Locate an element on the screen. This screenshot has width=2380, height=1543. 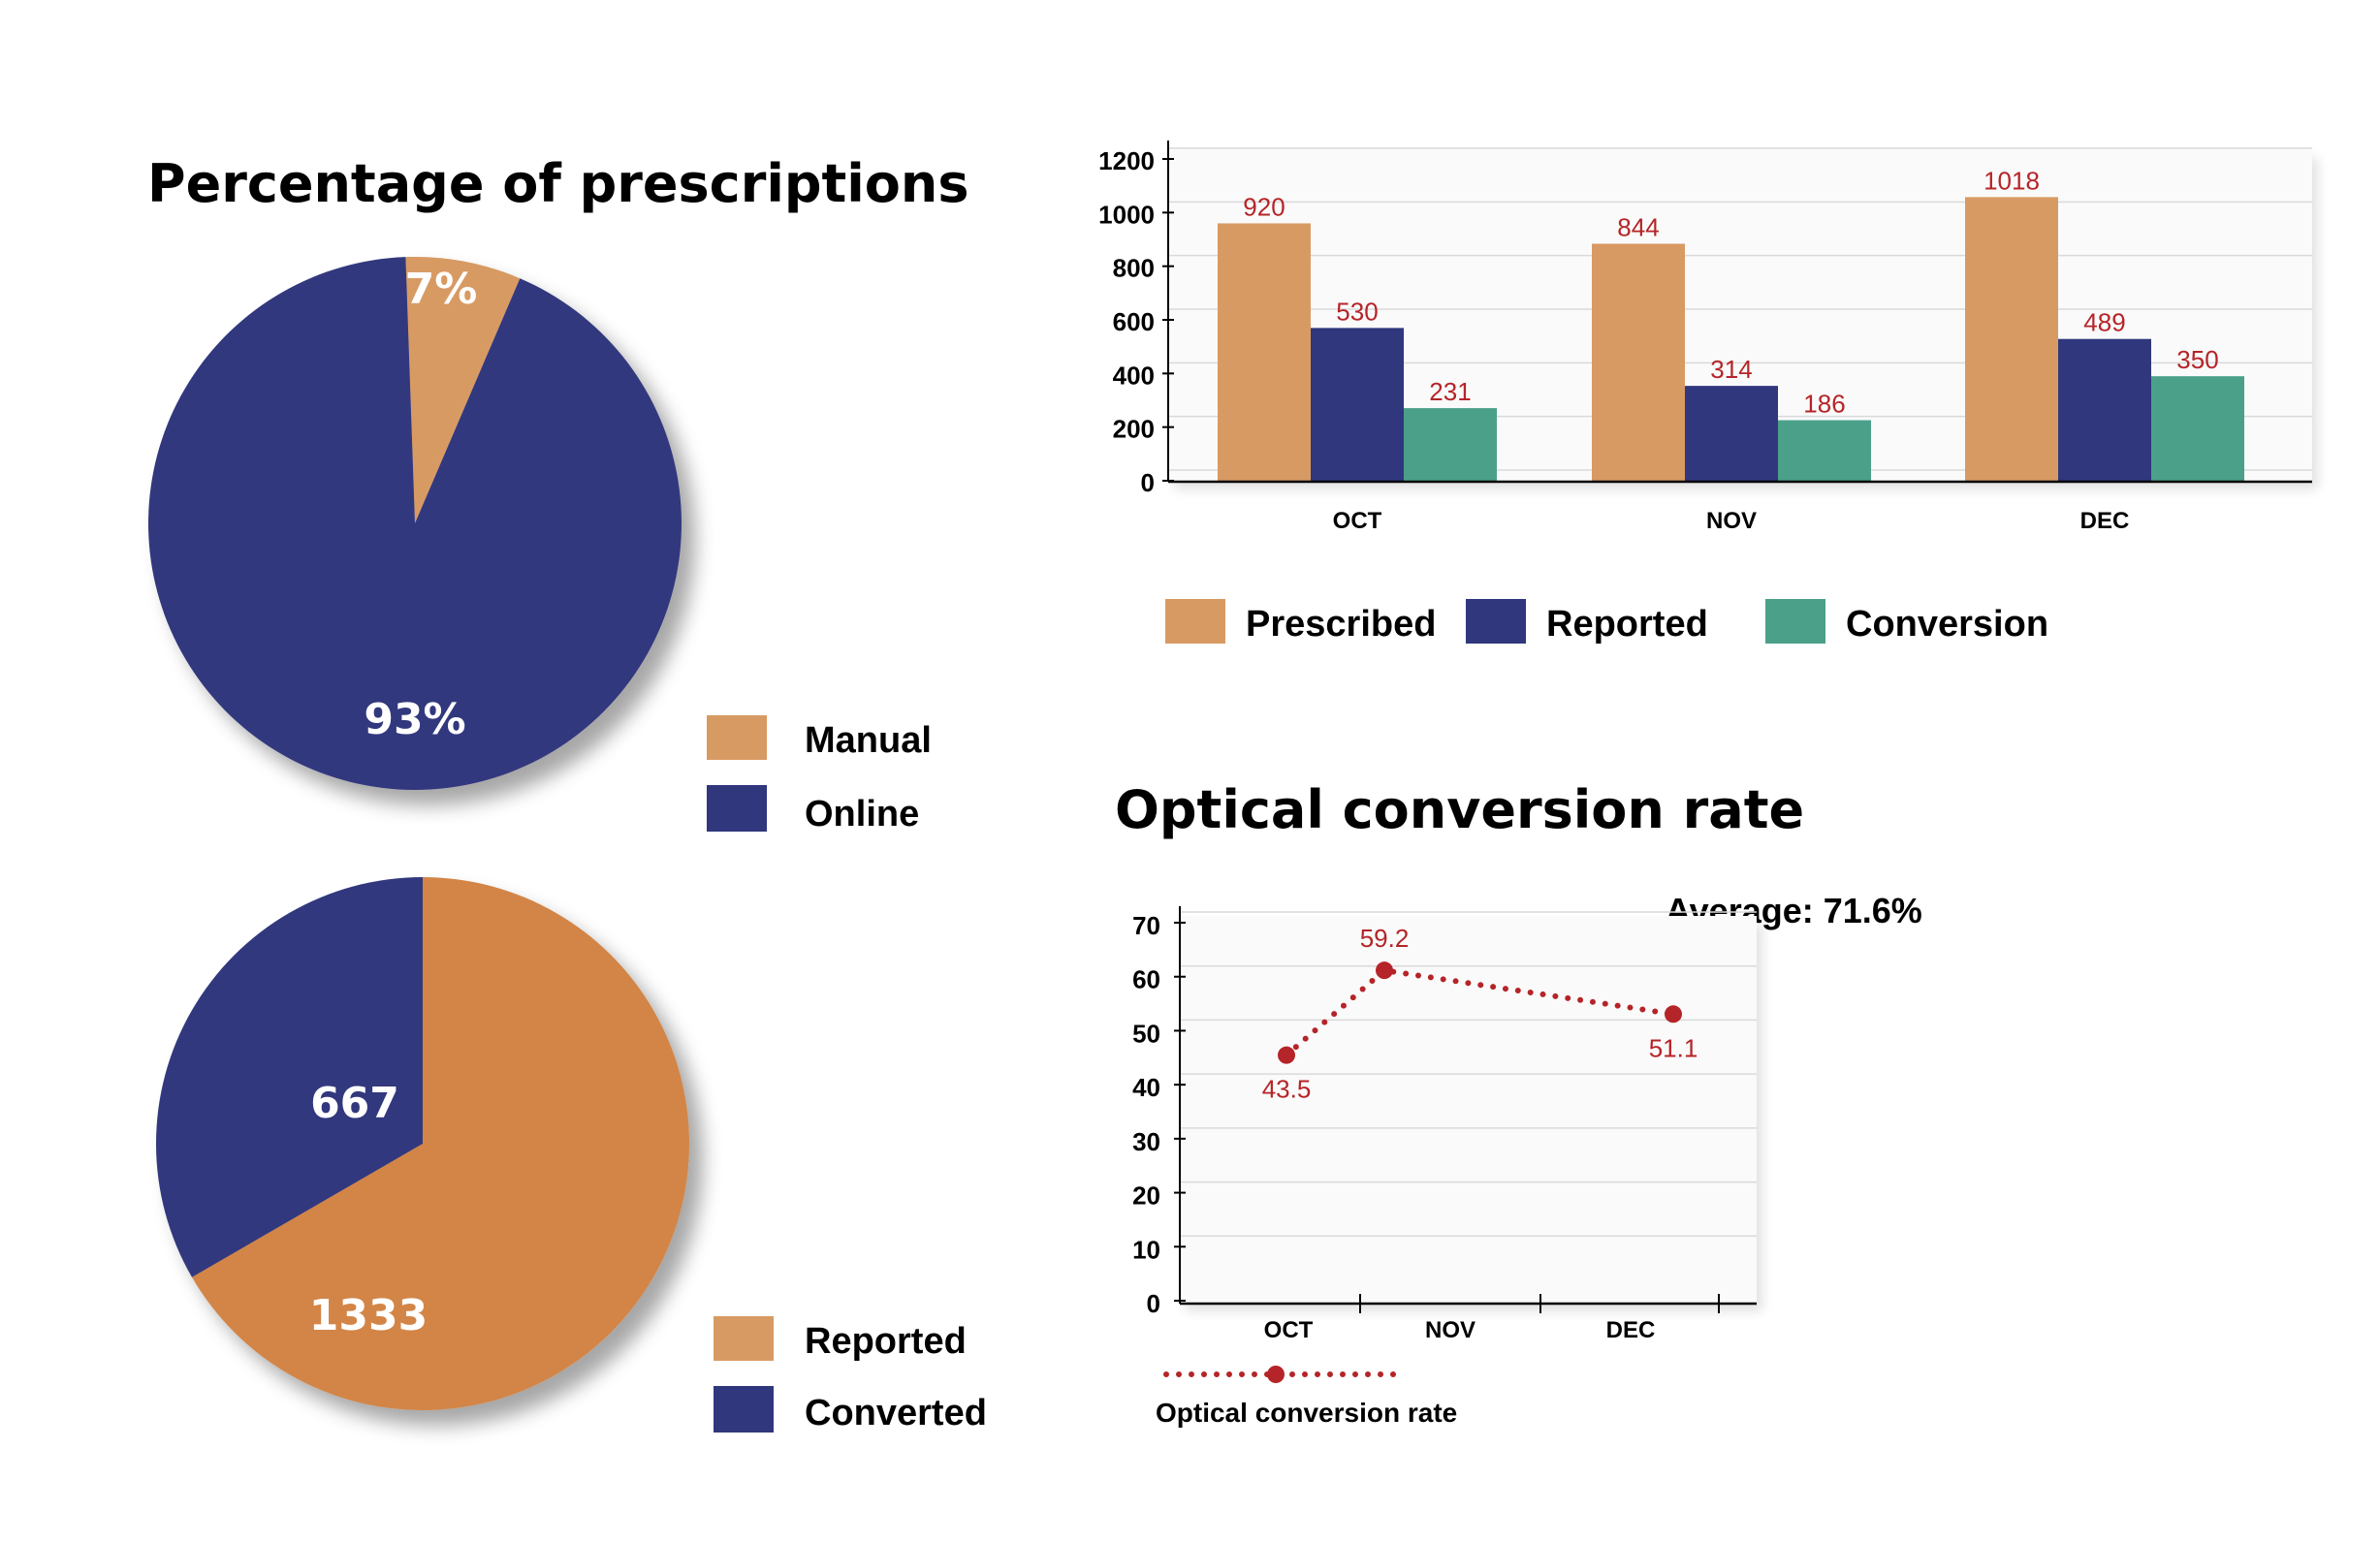
bar-prescribed-nov is located at coordinates (1639, 362).